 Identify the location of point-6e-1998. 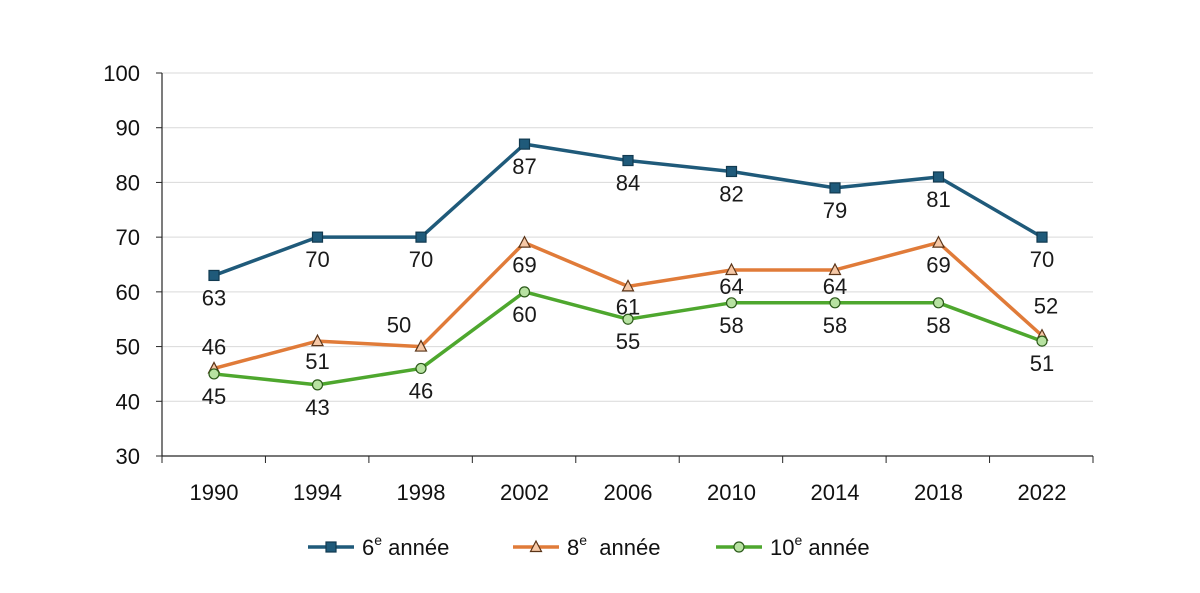
(421, 237).